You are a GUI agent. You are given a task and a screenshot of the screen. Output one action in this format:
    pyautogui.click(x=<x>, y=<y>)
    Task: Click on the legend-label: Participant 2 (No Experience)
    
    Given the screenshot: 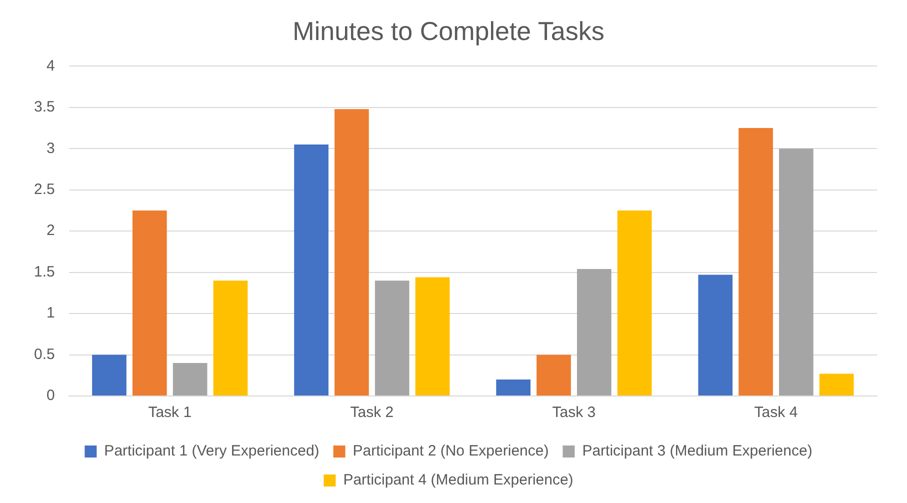 What is the action you would take?
    pyautogui.click(x=450, y=451)
    